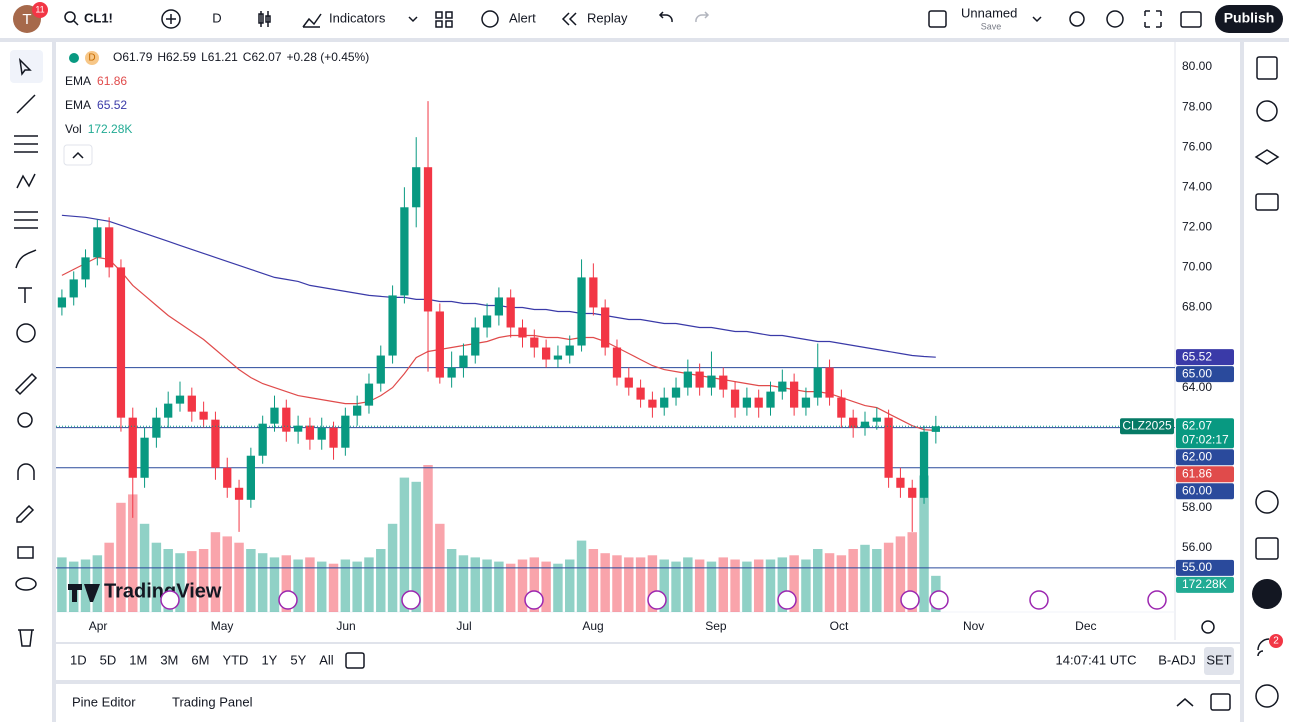 This screenshot has width=1289, height=722. What do you see at coordinates (171, 19) in the screenshot?
I see `add-symbol-icon` at bounding box center [171, 19].